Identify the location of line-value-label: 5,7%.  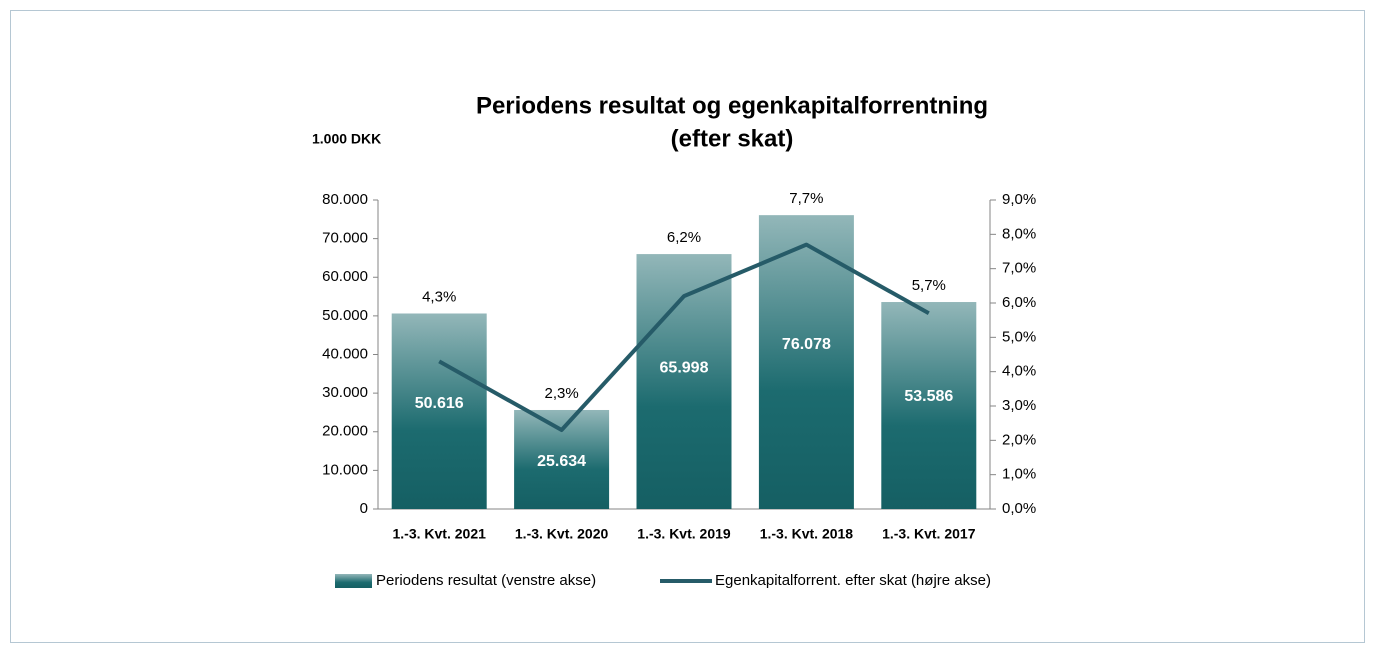
(929, 285).